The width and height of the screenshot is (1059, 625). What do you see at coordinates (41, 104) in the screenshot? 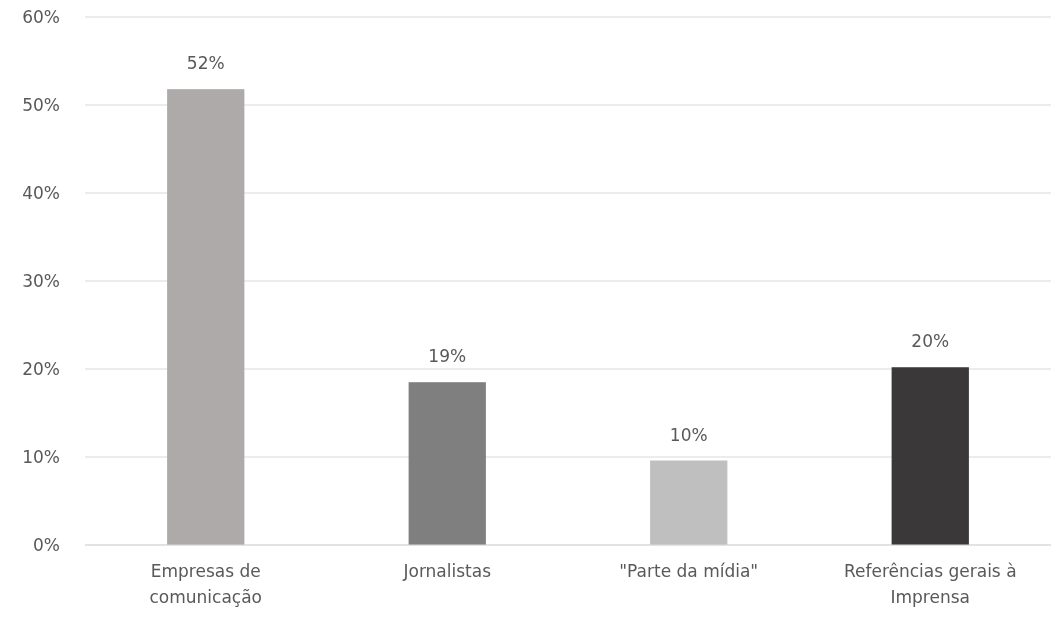
I see `y-tick-label: 50%` at bounding box center [41, 104].